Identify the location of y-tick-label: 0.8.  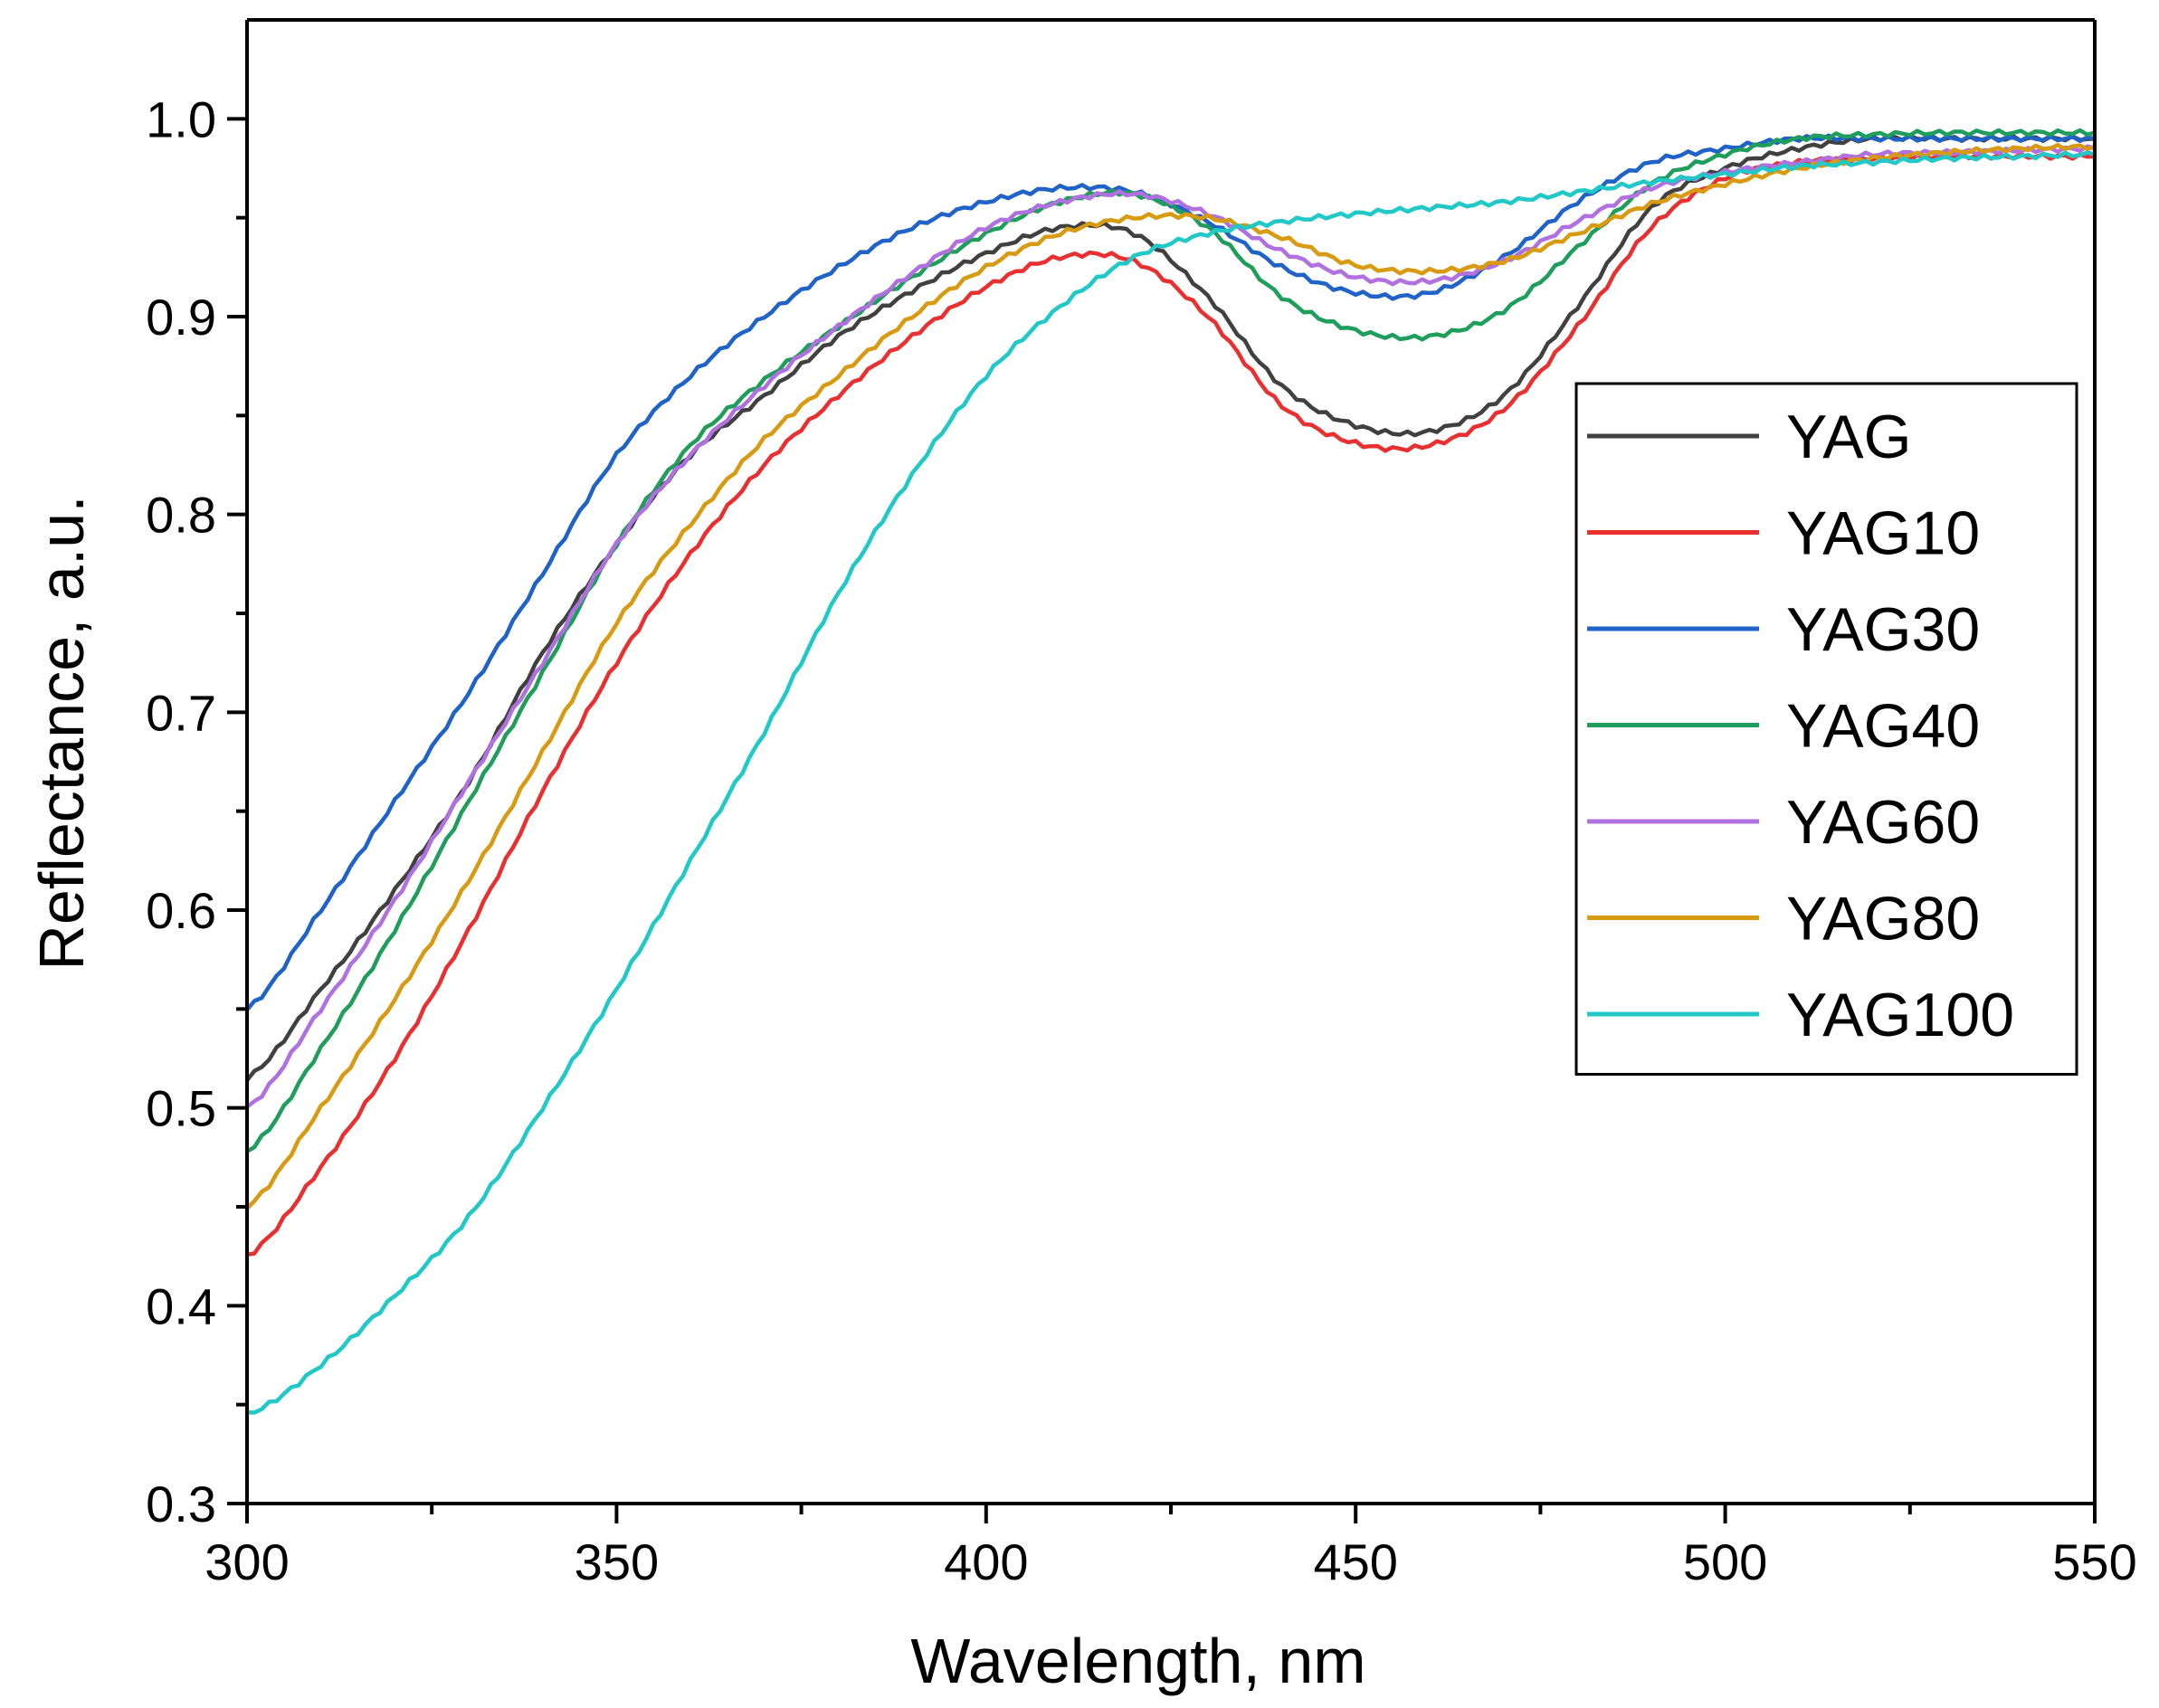
(181, 515).